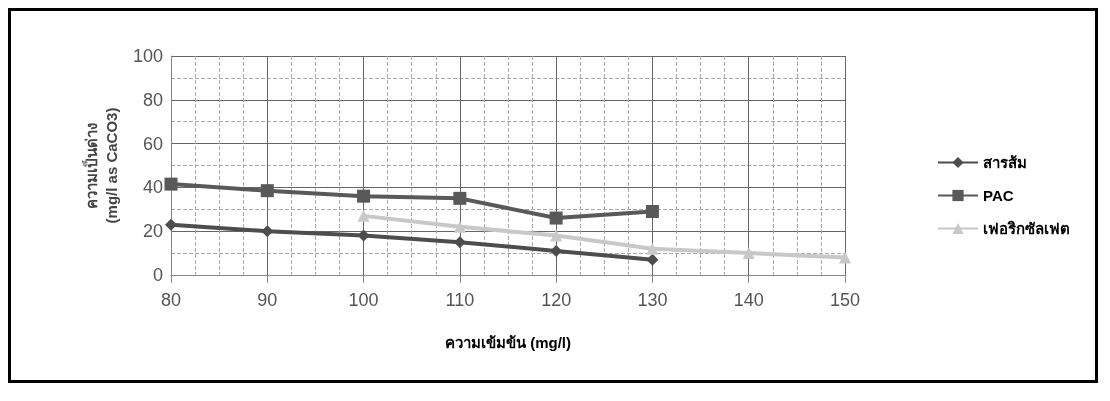 The width and height of the screenshot is (1110, 401). Describe the element at coordinates (157, 275) in the screenshot. I see `y-tick-label: 0` at that location.